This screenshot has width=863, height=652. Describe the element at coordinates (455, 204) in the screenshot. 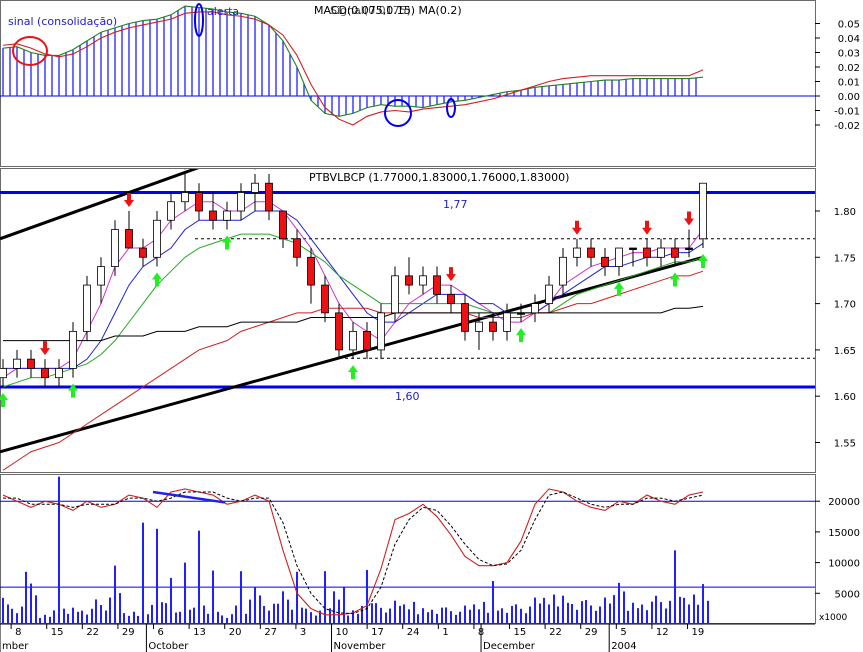

I see `annotation-177: 1,77` at that location.